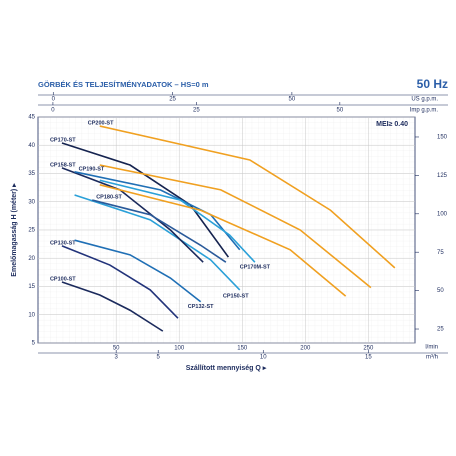 The image size is (456, 456). What do you see at coordinates (201, 307) in the screenshot?
I see `curve-label: CP132-ST` at bounding box center [201, 307].